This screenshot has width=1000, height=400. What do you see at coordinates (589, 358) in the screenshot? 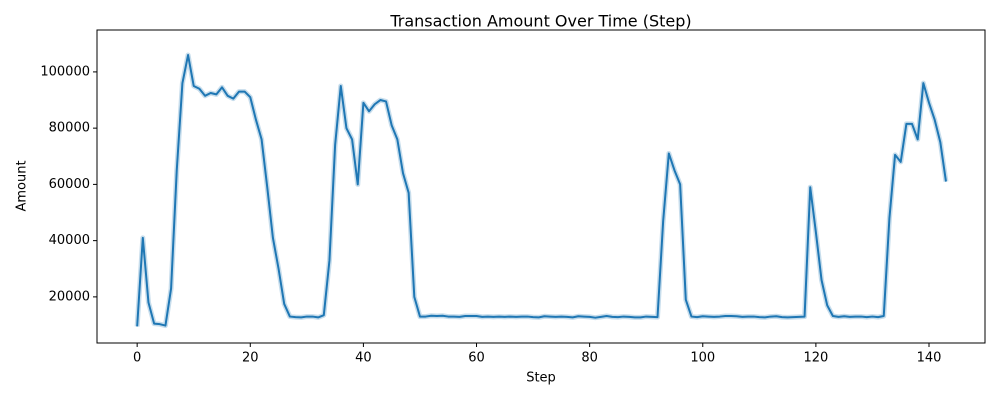
I see `x-tick-label: 80` at bounding box center [589, 358].